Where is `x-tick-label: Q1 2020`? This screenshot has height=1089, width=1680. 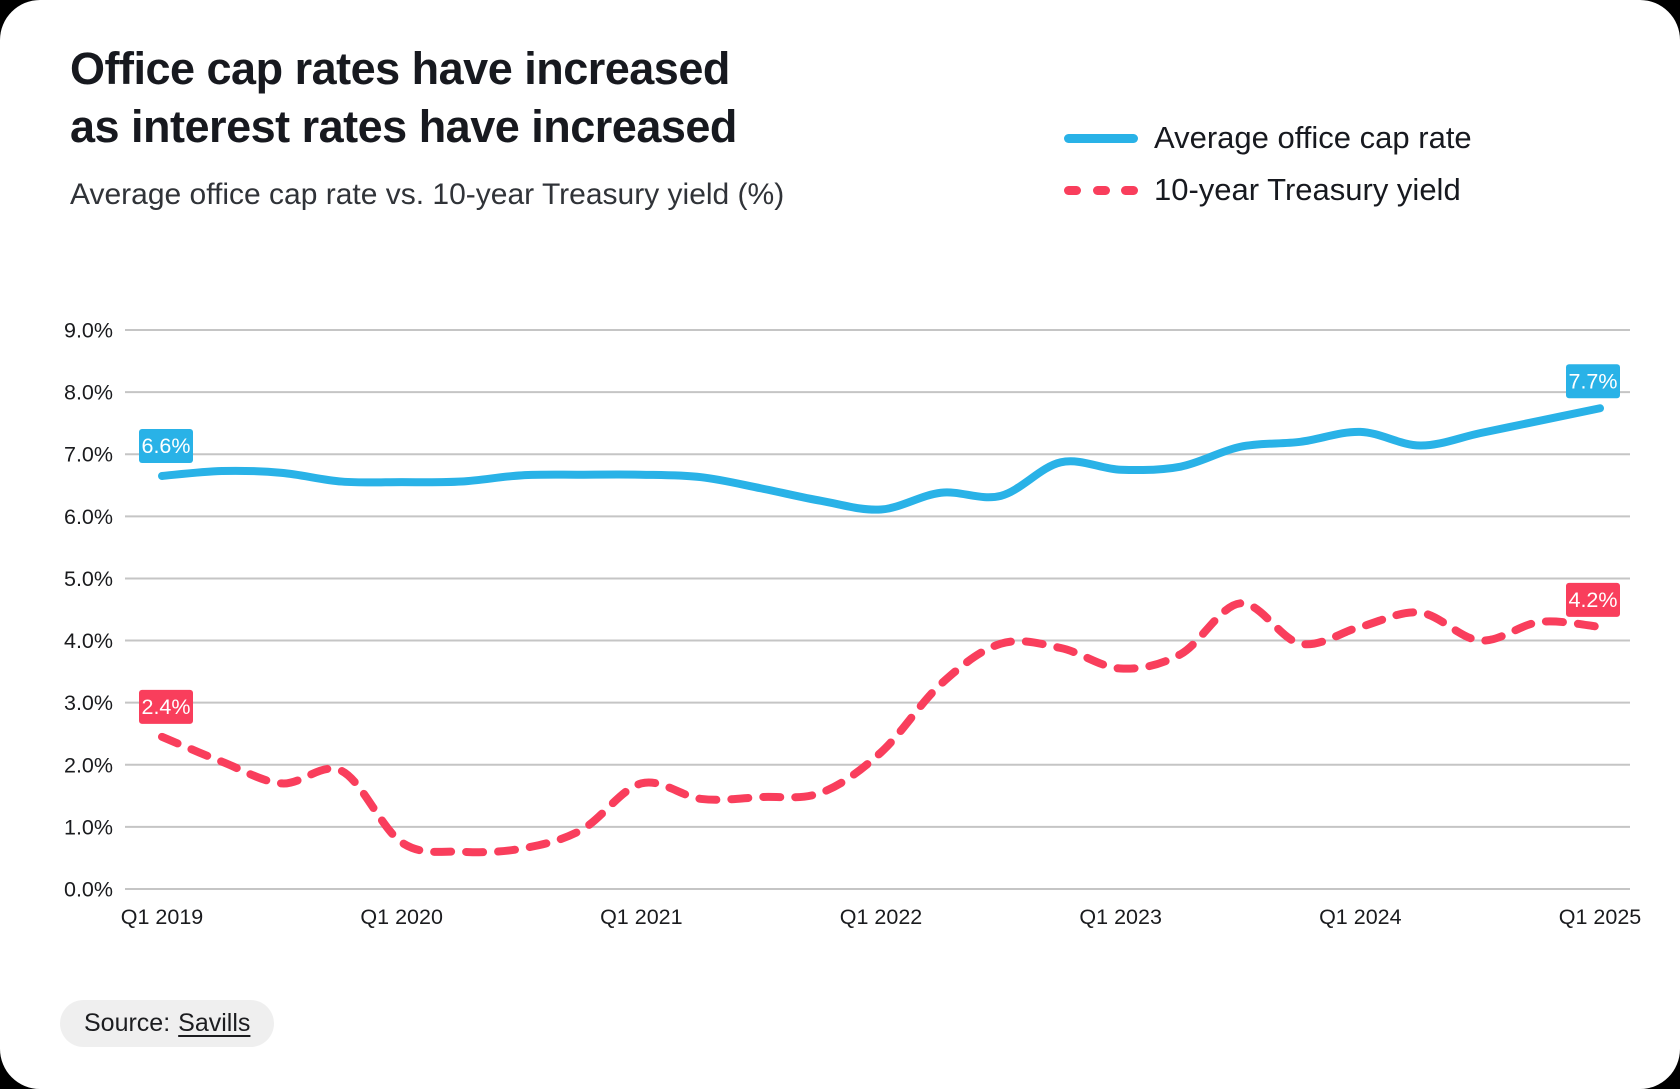 x-tick-label: Q1 2020 is located at coordinates (401, 917).